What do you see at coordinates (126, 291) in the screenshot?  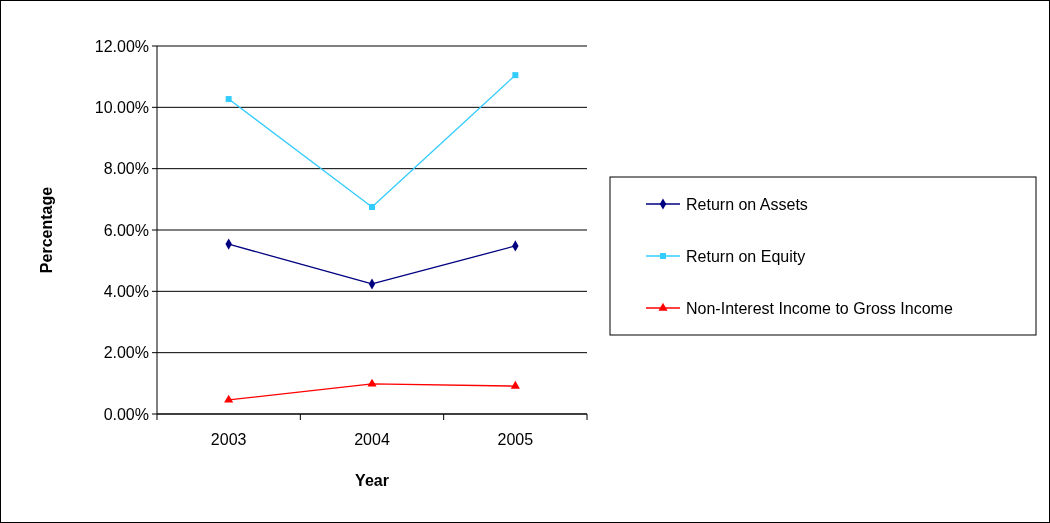 I see `y-tick-label: 4.00%` at bounding box center [126, 291].